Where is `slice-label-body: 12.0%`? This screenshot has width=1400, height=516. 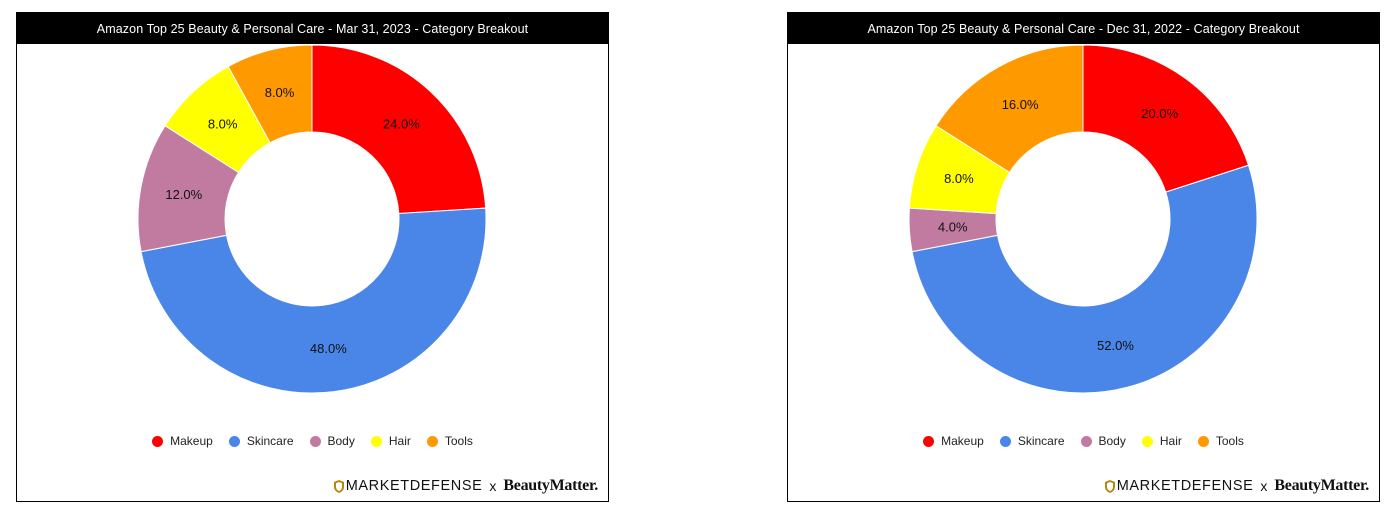 slice-label-body: 12.0% is located at coordinates (183, 194).